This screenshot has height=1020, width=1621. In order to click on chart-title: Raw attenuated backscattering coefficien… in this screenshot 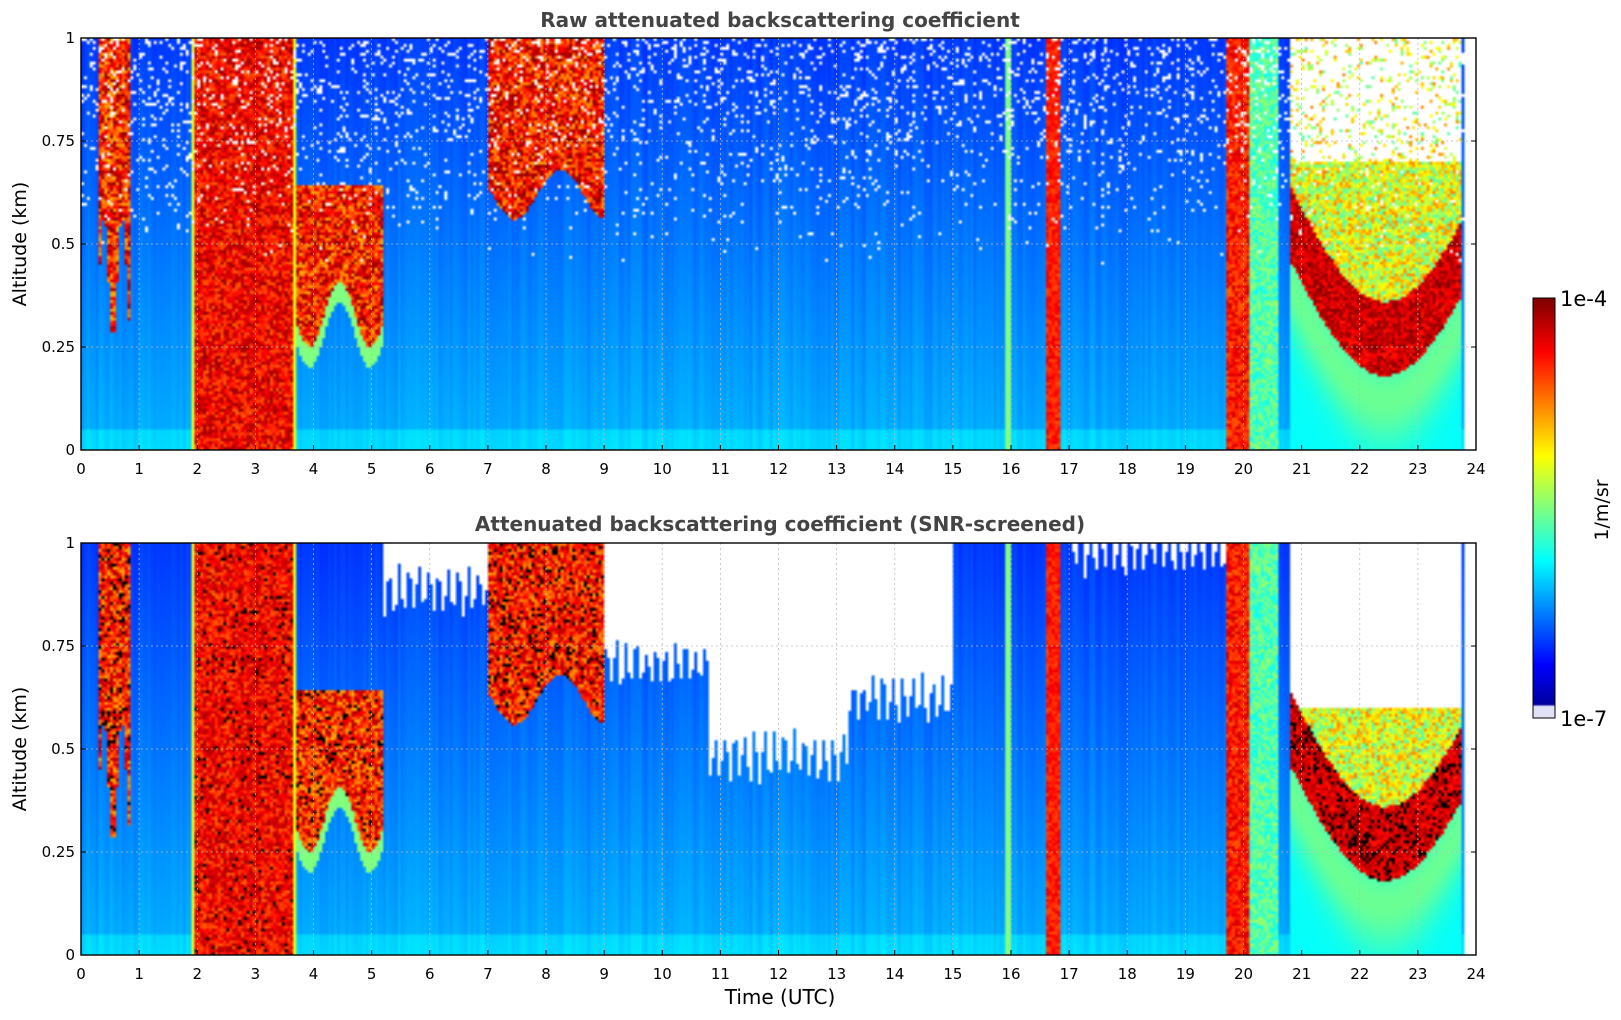, I will do `click(780, 20)`.